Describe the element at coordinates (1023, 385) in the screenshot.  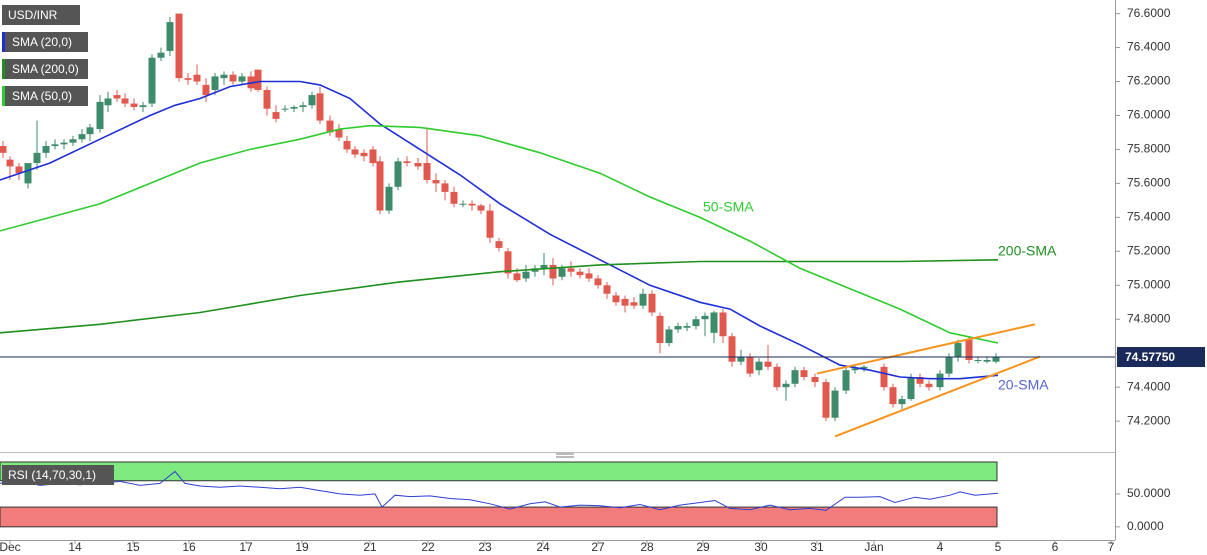
I see `annotation: 20-SMA` at that location.